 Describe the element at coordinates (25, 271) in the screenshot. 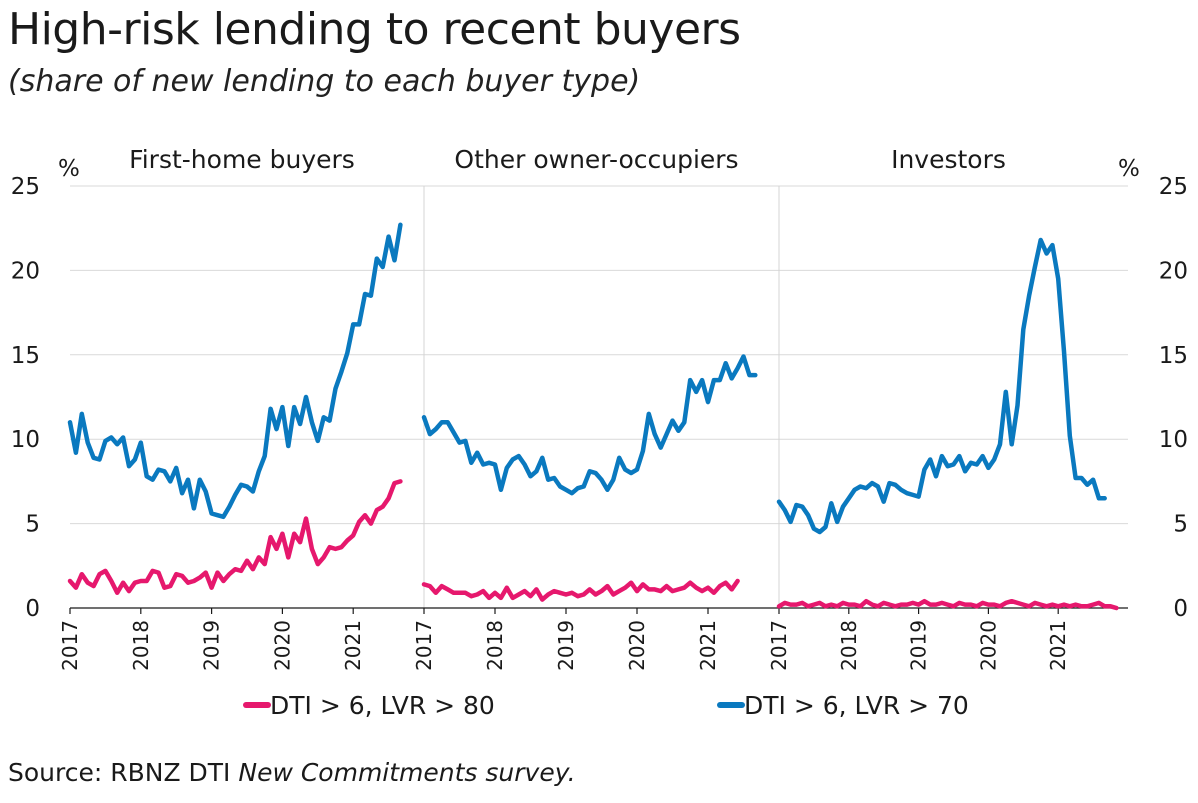

I see `y-tick-left-20: 20` at that location.